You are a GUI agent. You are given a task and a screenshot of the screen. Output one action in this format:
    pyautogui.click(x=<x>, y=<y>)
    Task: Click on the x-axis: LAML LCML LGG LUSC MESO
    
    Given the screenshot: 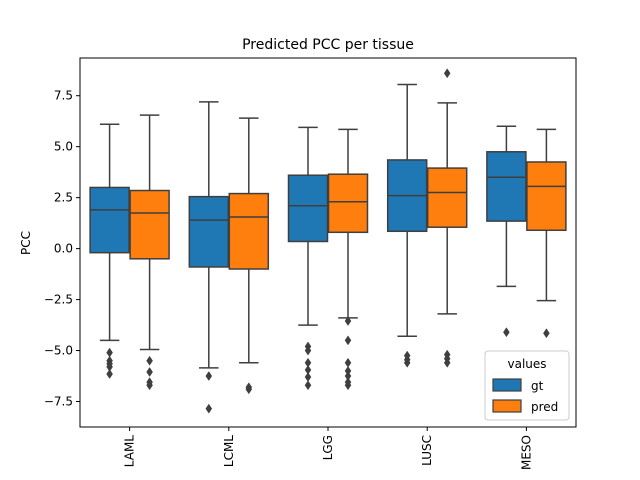 What is the action you would take?
    pyautogui.click(x=328, y=448)
    